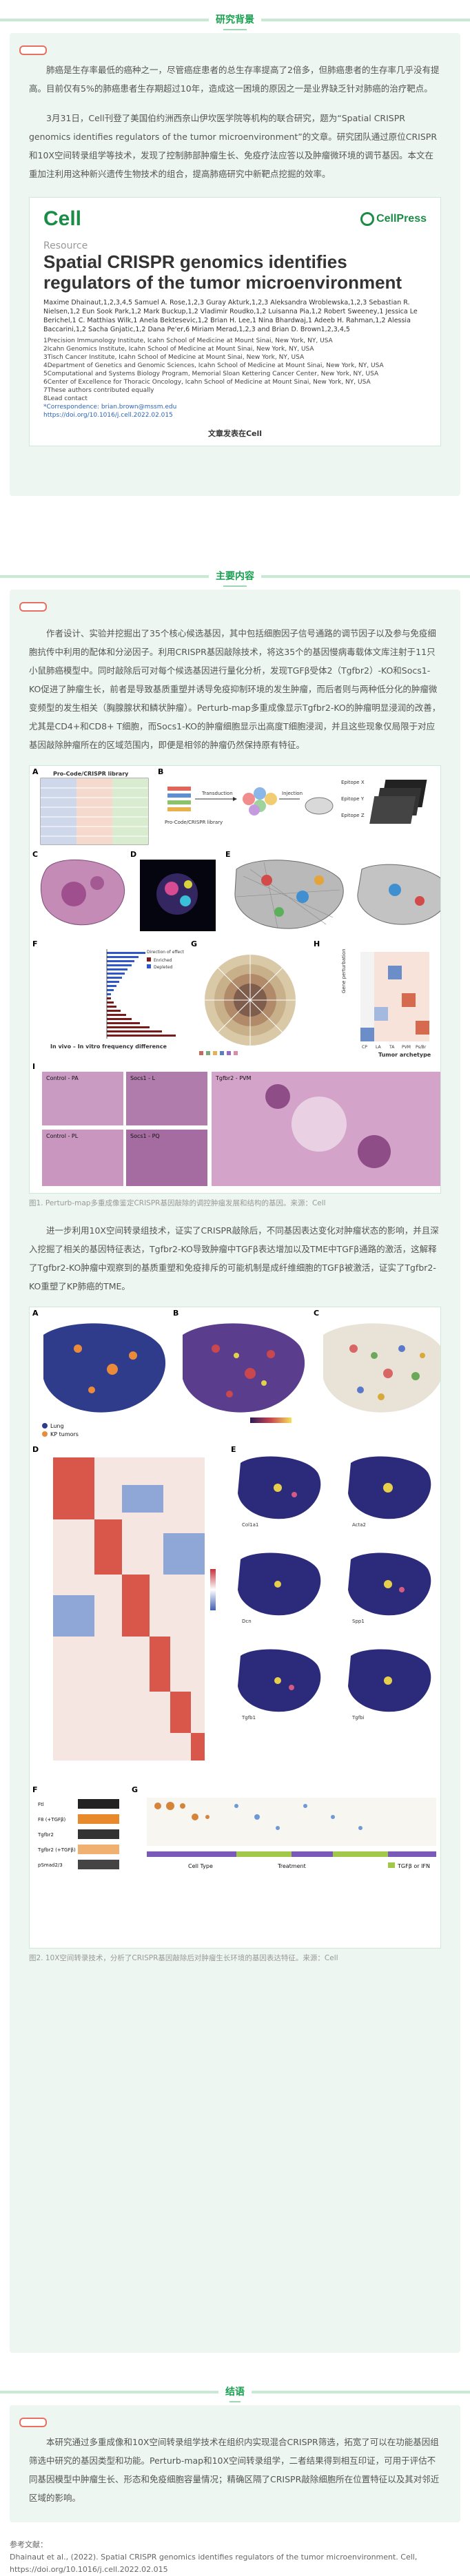 The image size is (470, 2576). Describe the element at coordinates (393, 219) in the screenshot. I see `publisher-logo: CellPress` at that location.